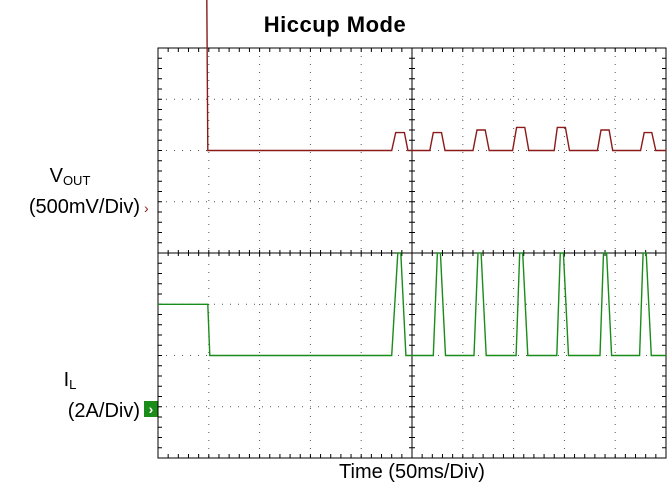  I want to click on chart-title: Hiccup Mode, so click(335, 24).